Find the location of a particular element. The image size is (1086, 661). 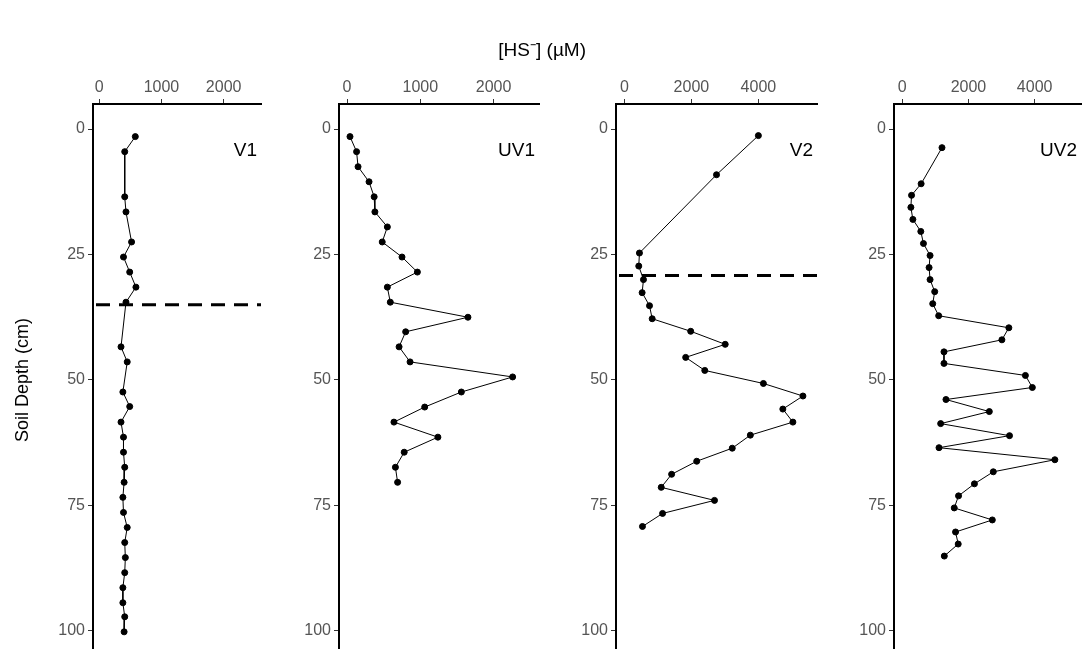

x-axis-title: [HS⁻] (µM) is located at coordinates (542, 50).